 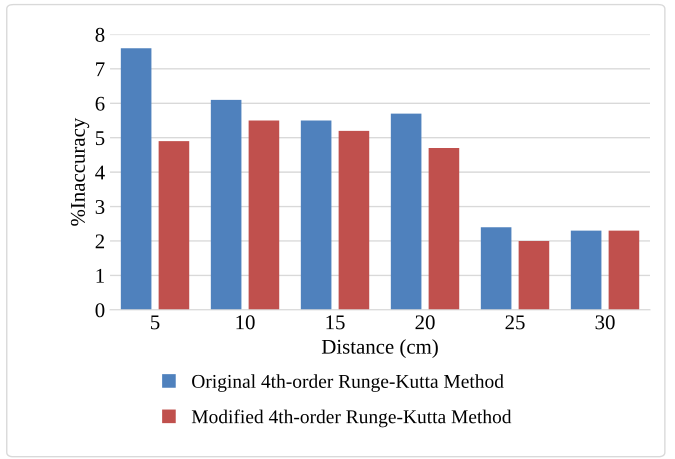 I want to click on x-tick-label: 10, so click(x=245, y=322).